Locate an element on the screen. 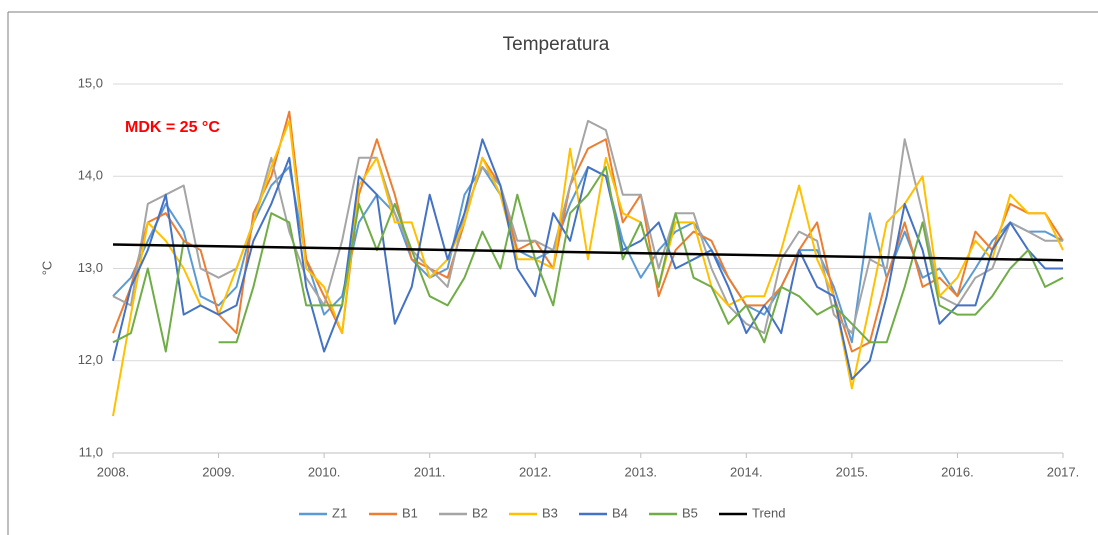 The height and width of the screenshot is (535, 1098). y-tick-label: 13,0 is located at coordinates (90, 267).